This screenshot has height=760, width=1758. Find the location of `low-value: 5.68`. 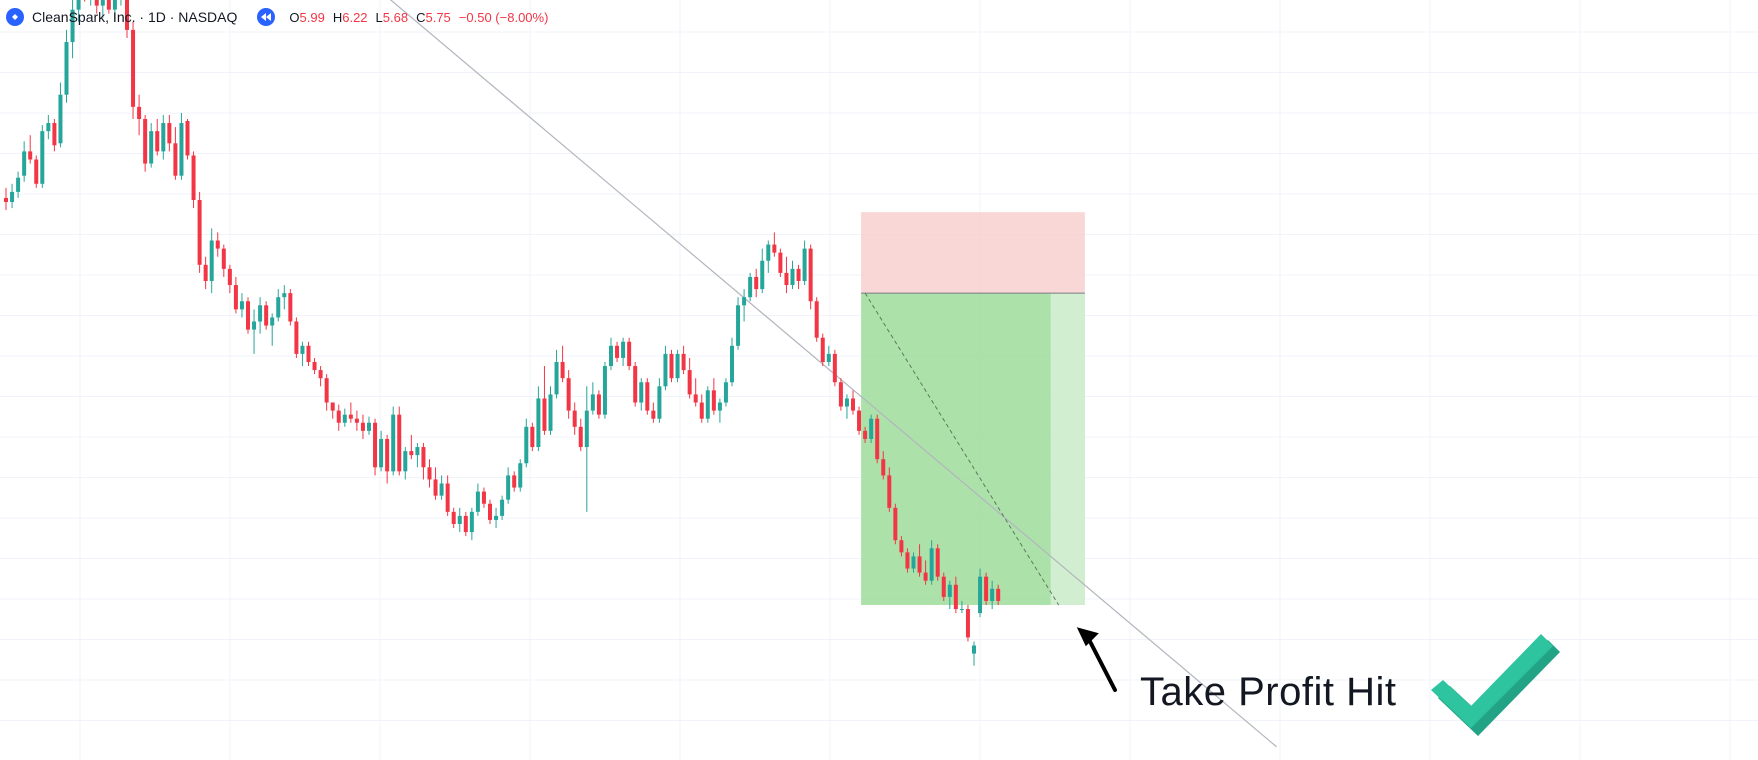

low-value: 5.68 is located at coordinates (395, 17).